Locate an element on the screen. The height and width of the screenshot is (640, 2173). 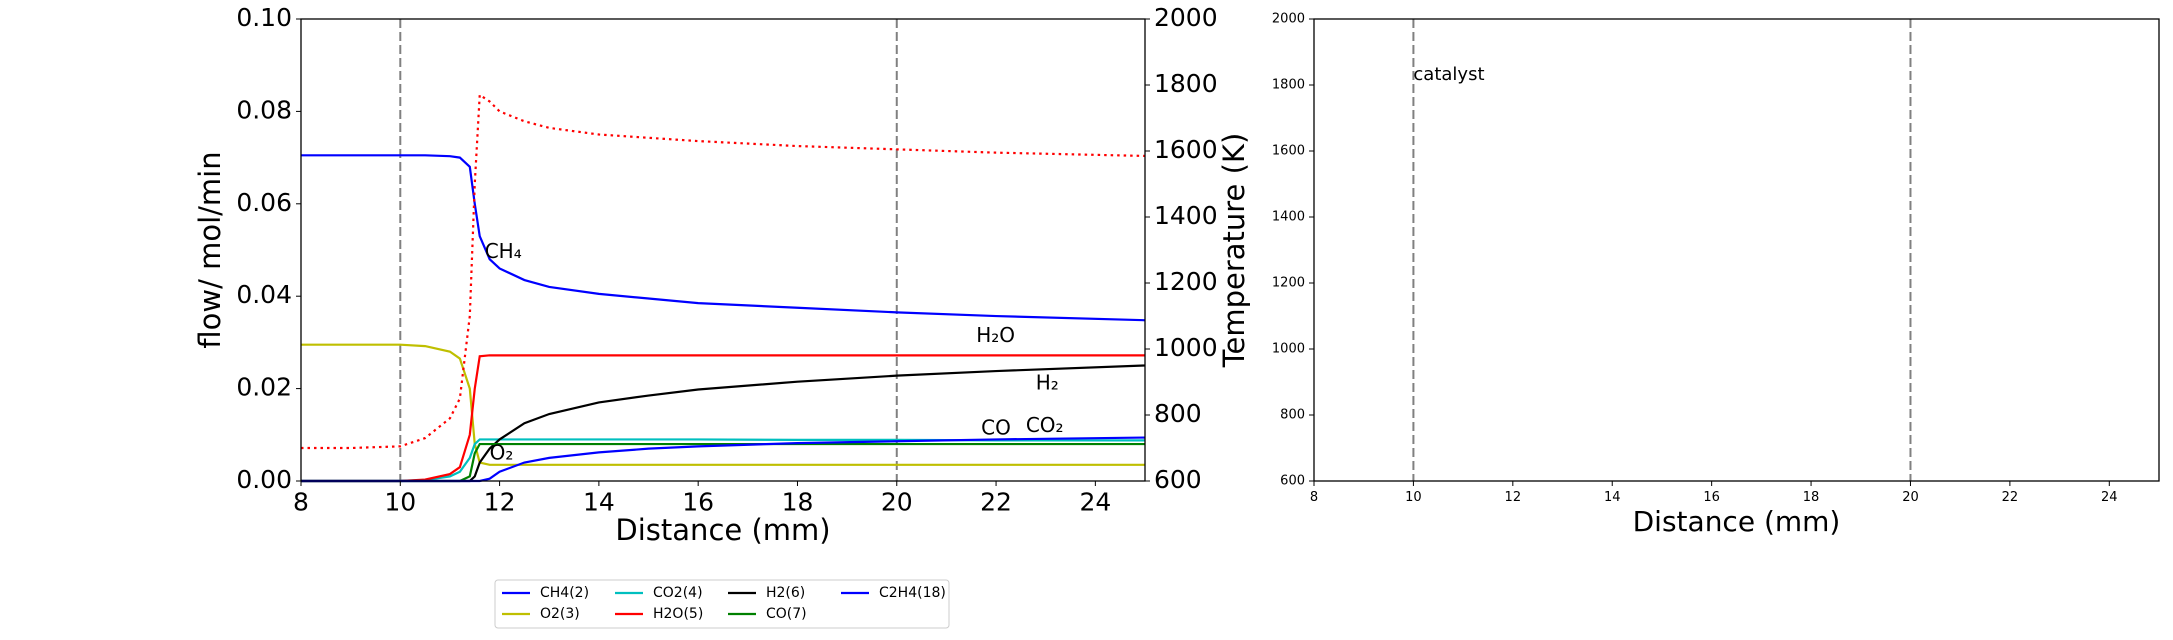
y2-tick-label: 2000 is located at coordinates (1186, 17).